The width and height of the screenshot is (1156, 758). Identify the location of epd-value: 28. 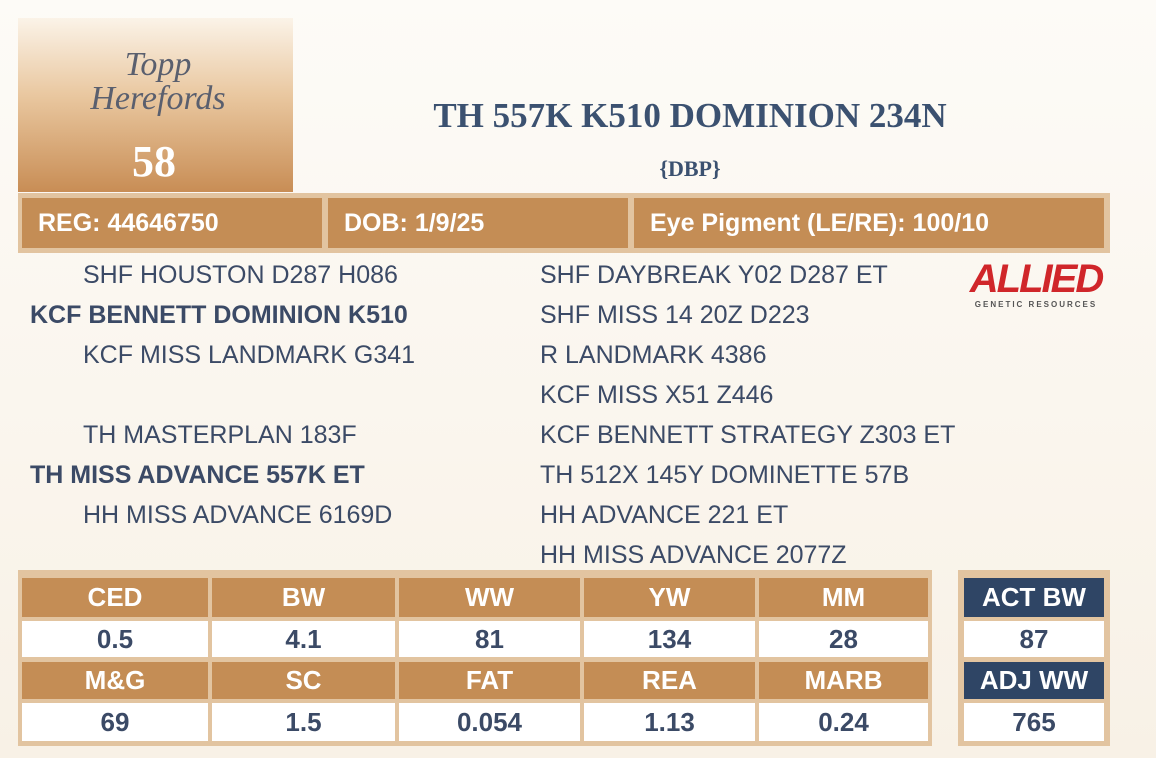
(843, 639).